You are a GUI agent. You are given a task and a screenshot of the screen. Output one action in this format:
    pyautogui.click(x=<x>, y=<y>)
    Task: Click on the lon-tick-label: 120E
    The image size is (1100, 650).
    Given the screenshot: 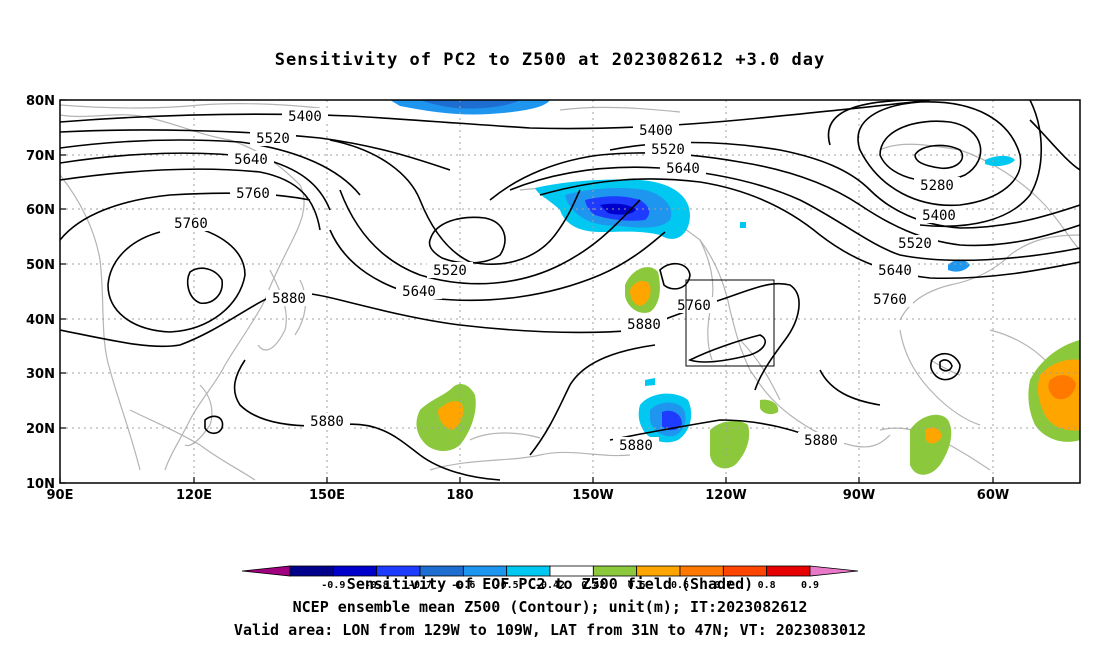 What is the action you would take?
    pyautogui.click(x=194, y=495)
    